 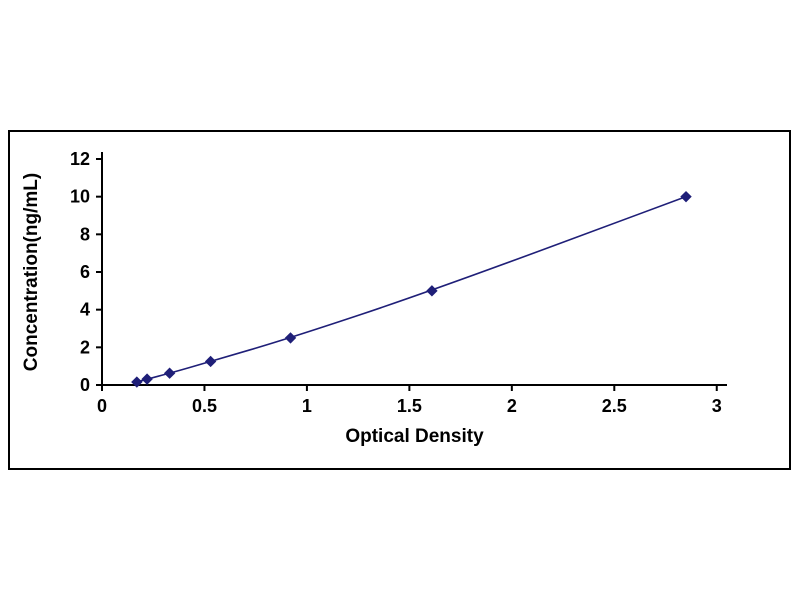 I want to click on y-tick-label: 12, so click(x=80, y=159).